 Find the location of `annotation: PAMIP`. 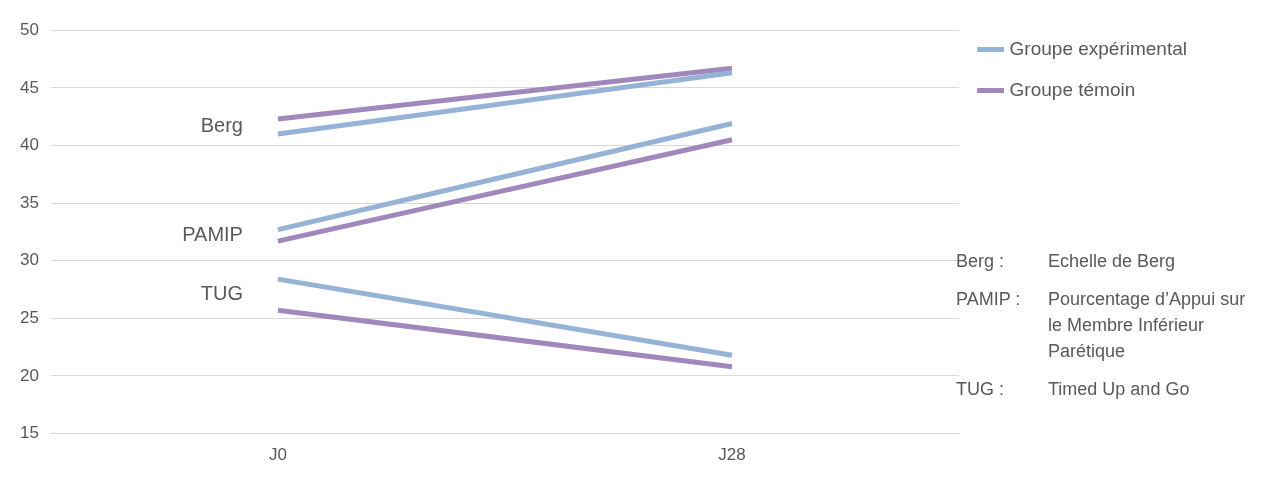

annotation: PAMIP is located at coordinates (212, 233).